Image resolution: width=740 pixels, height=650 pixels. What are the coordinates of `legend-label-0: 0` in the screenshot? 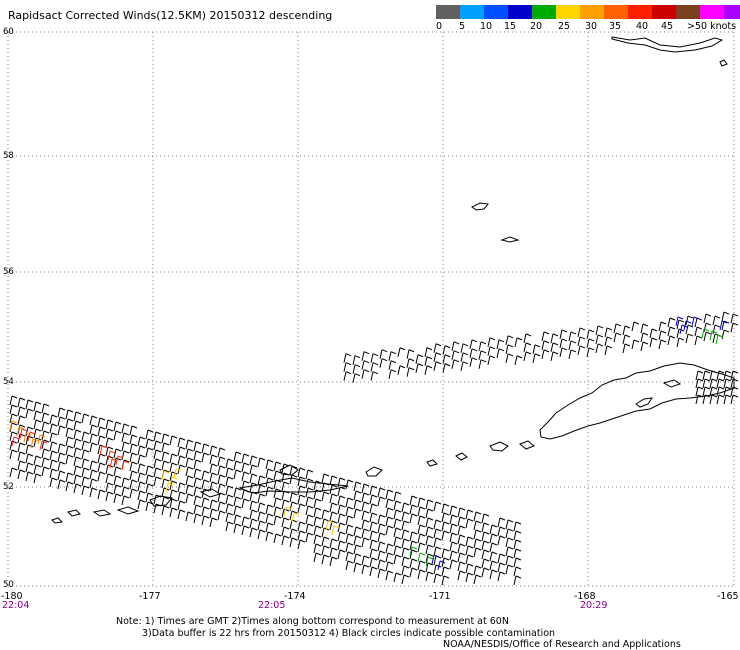 It's located at (439, 26).